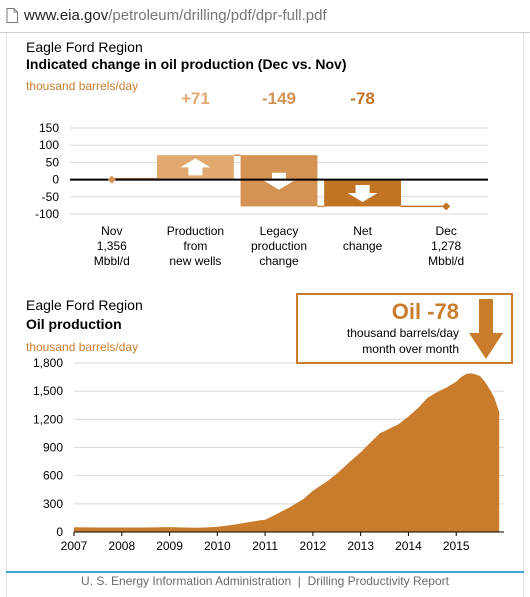 Image resolution: width=530 pixels, height=597 pixels. Describe the element at coordinates (217, 546) in the screenshot. I see `x-tick-label: 2010` at that location.